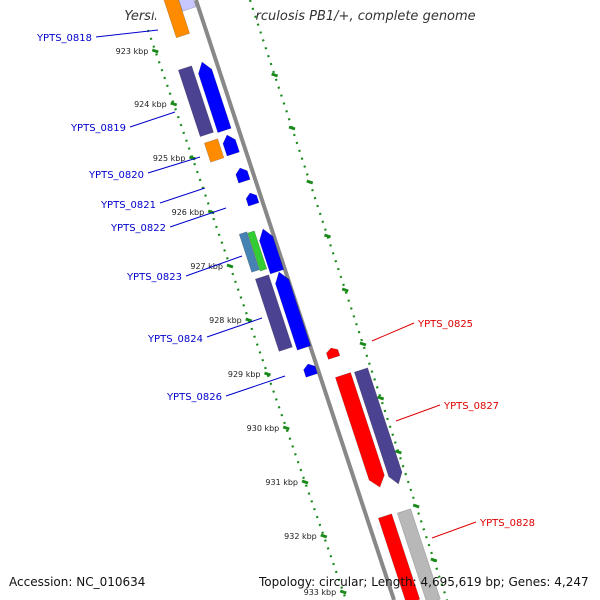 The height and width of the screenshot is (600, 600). What do you see at coordinates (300, 536) in the screenshot?
I see `scale-tick-label: 932 kbp` at bounding box center [300, 536].